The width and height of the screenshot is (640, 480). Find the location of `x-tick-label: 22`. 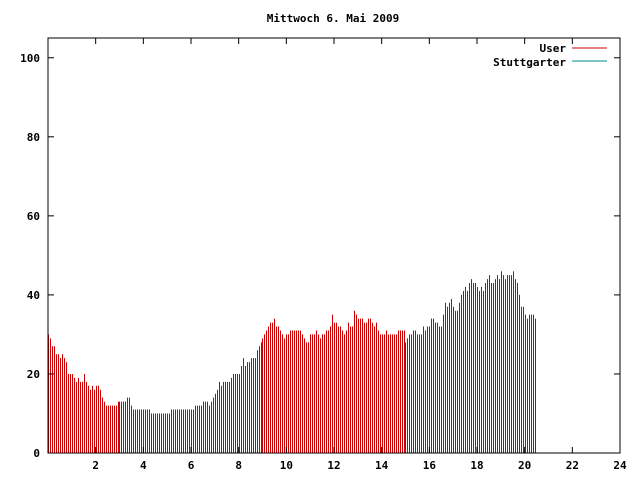

x-tick-label: 22 is located at coordinates (572, 465).